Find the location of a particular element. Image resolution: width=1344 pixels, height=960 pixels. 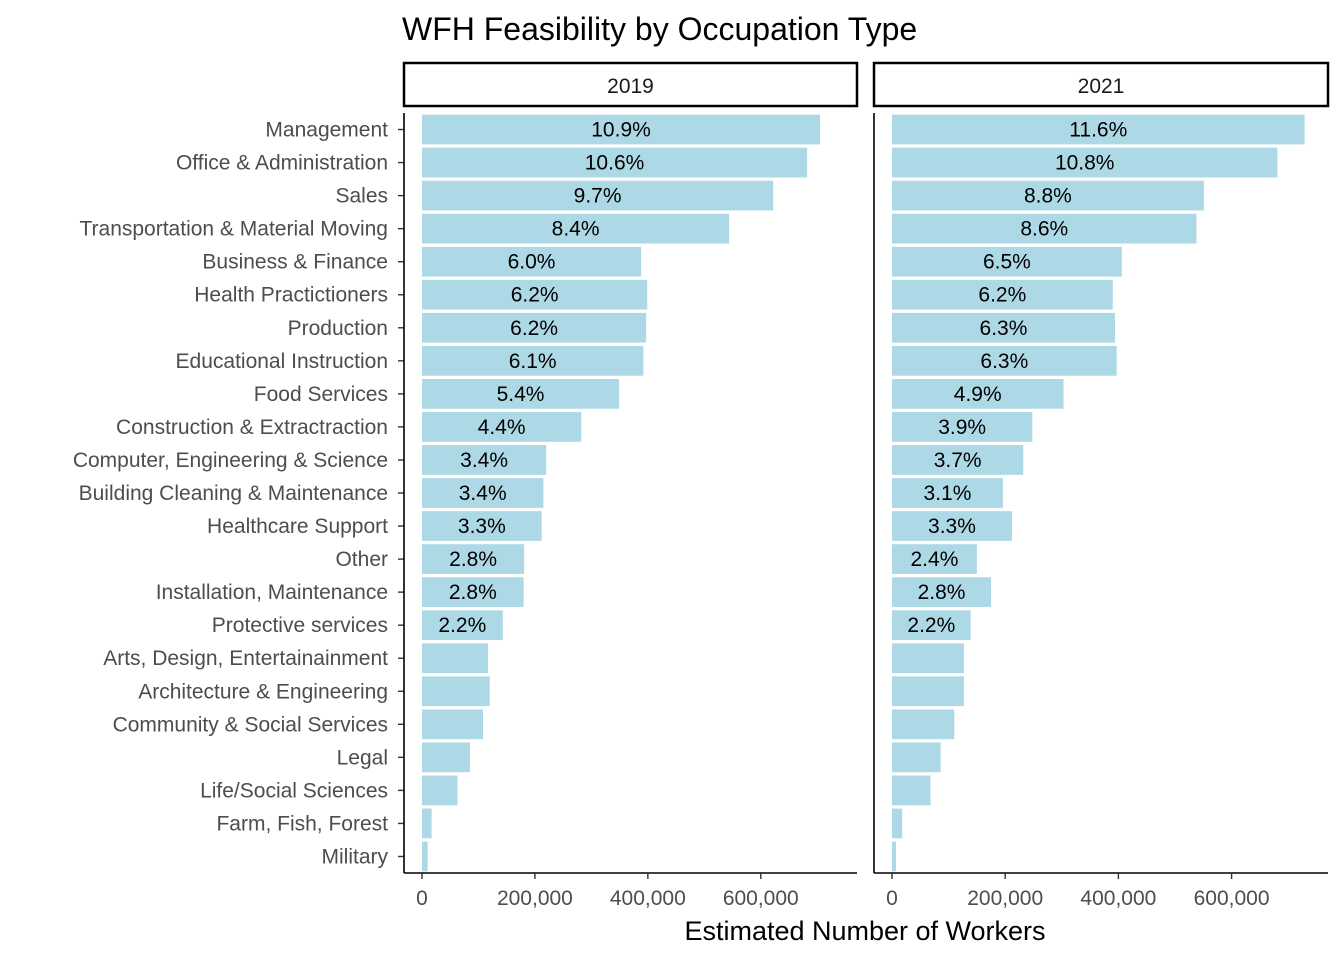

bar-value-label: 3.3% is located at coordinates (952, 526).